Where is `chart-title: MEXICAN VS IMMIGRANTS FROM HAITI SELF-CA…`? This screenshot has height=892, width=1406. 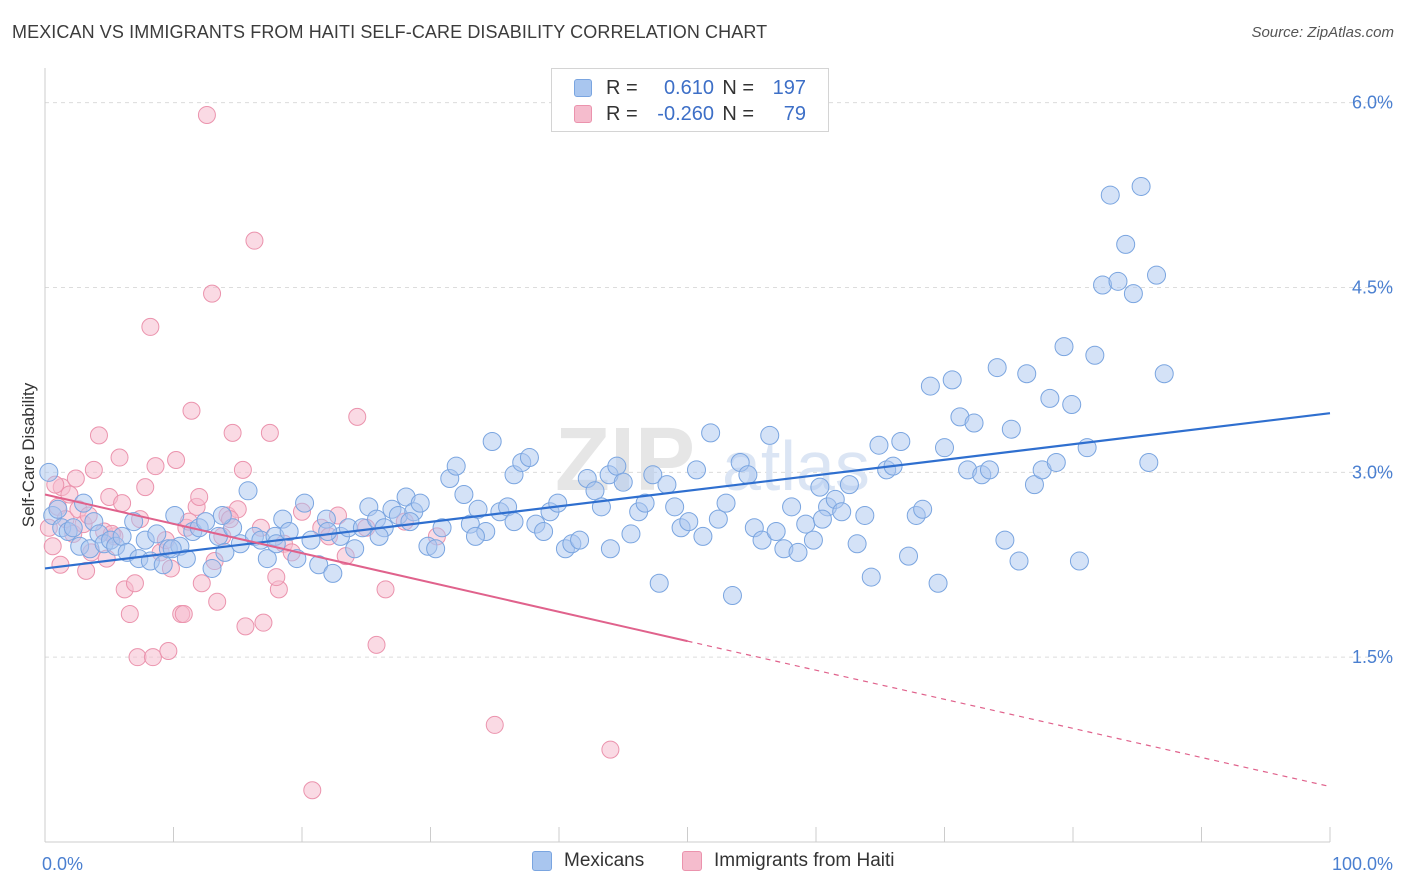 chart-title: MEXICAN VS IMMIGRANTS FROM HAITI SELF-CA… is located at coordinates (390, 32).